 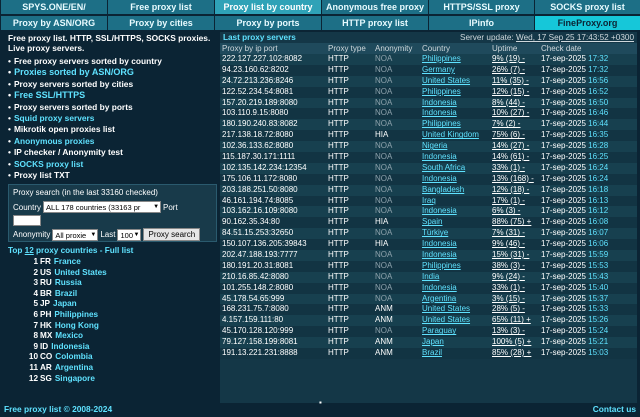 What do you see at coordinates (444, 167) in the screenshot?
I see `country-link: South Africa` at bounding box center [444, 167].